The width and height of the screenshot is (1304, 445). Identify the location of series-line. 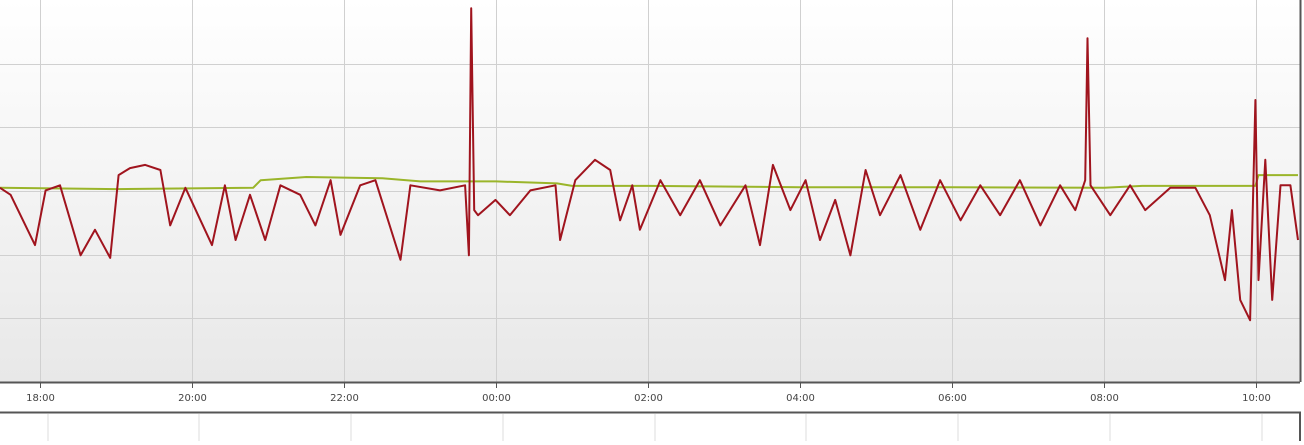
(649, 182).